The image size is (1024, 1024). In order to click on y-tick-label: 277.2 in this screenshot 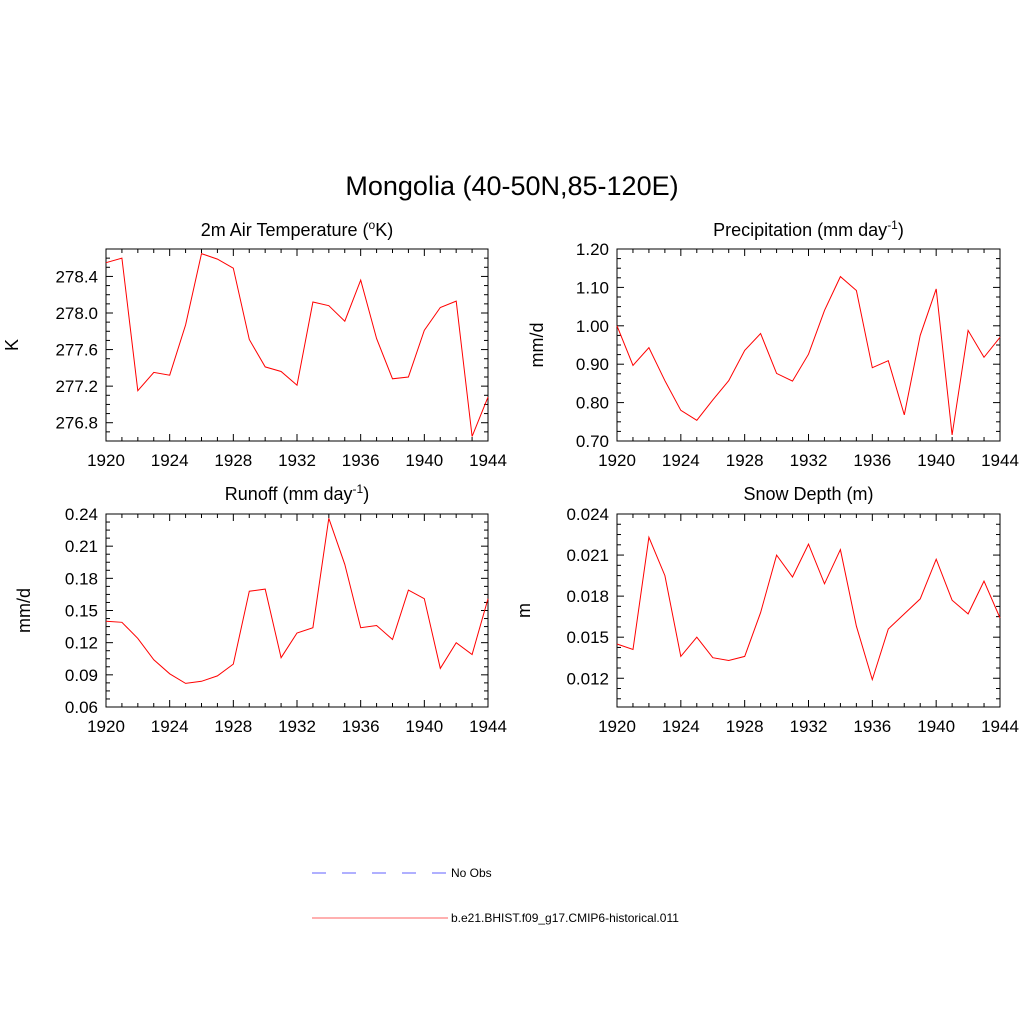, I will do `click(76, 386)`.